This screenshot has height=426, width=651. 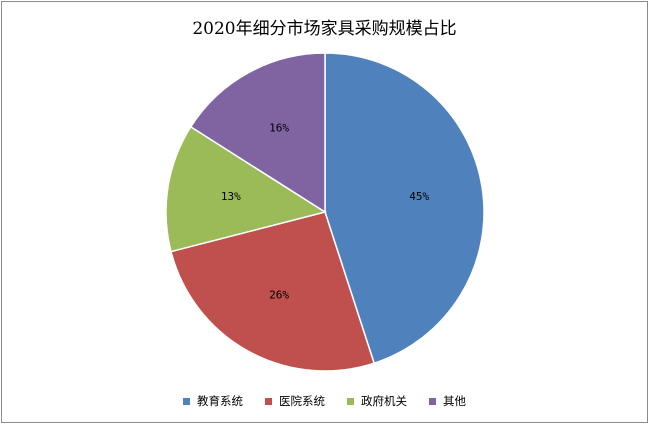 What do you see at coordinates (246, 189) in the screenshot?
I see `pie-slice-government` at bounding box center [246, 189].